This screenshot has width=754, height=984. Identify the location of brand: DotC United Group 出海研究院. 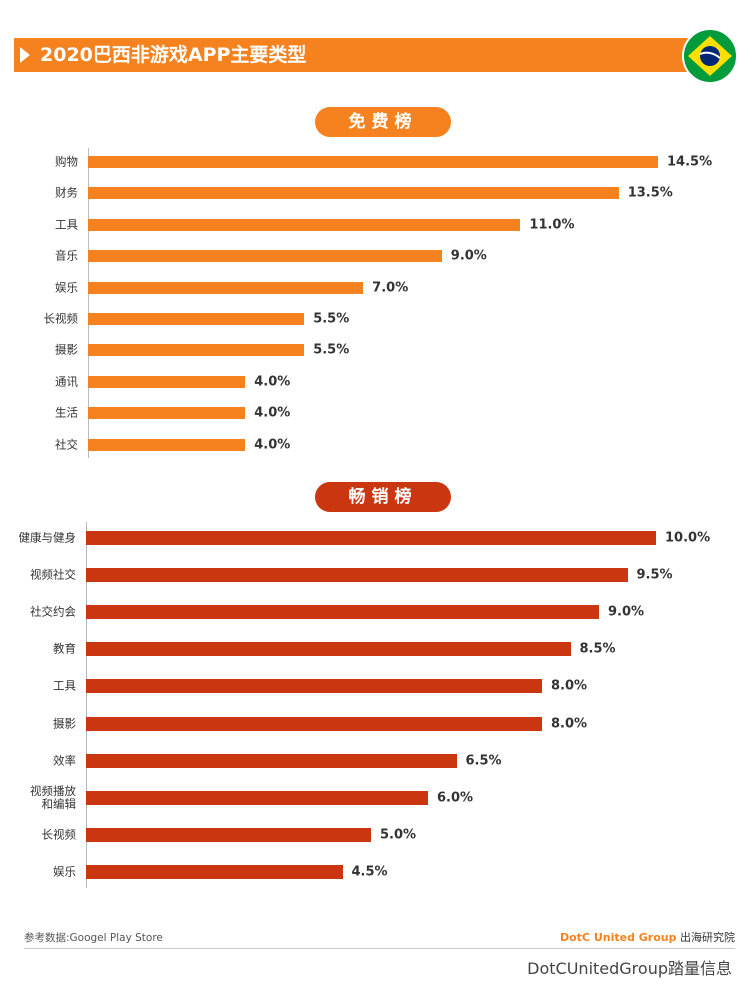
(647, 937).